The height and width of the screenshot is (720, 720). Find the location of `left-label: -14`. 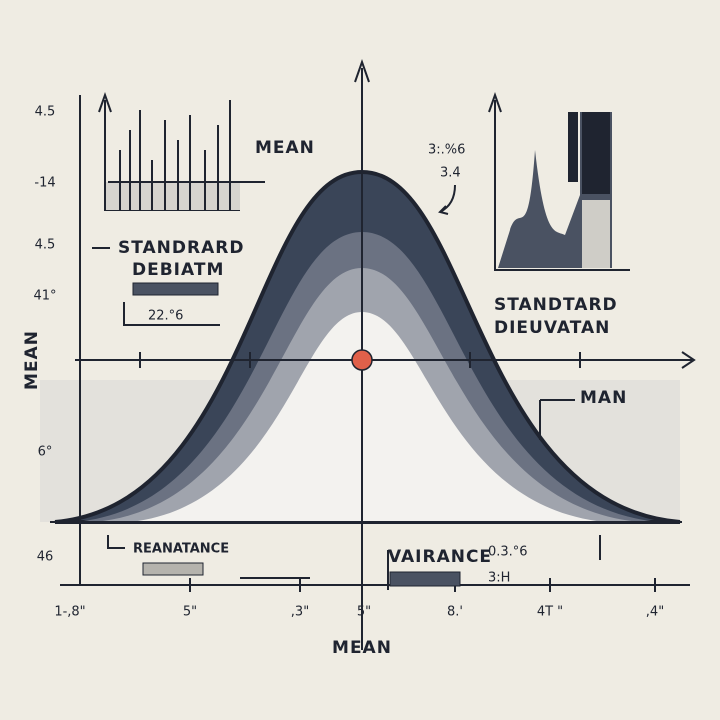

left-label: -14 is located at coordinates (44, 183).